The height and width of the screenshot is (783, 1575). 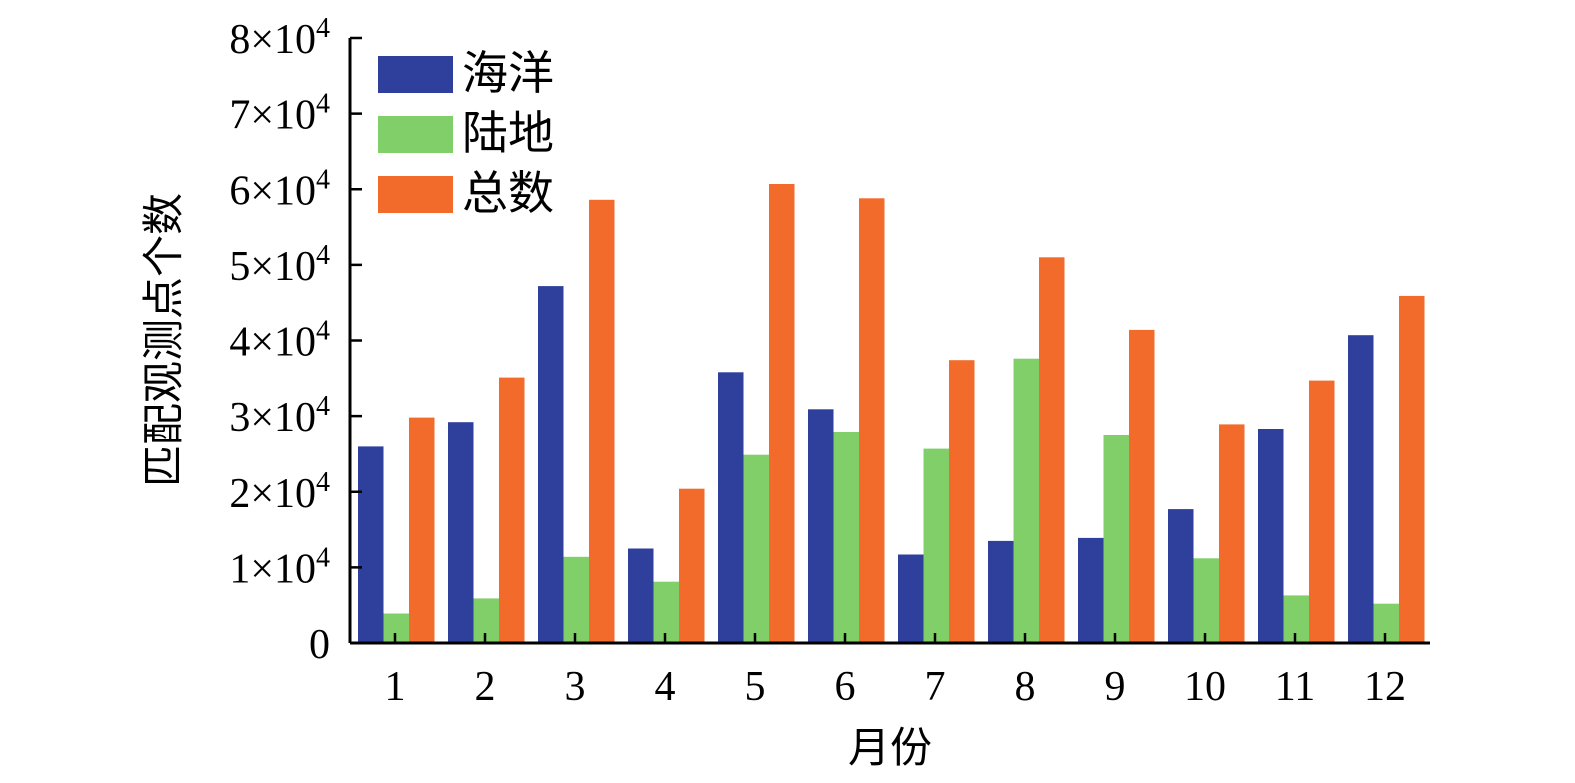 What do you see at coordinates (165, 340) in the screenshot?
I see `y-axis-title: 匹配观测点个数` at bounding box center [165, 340].